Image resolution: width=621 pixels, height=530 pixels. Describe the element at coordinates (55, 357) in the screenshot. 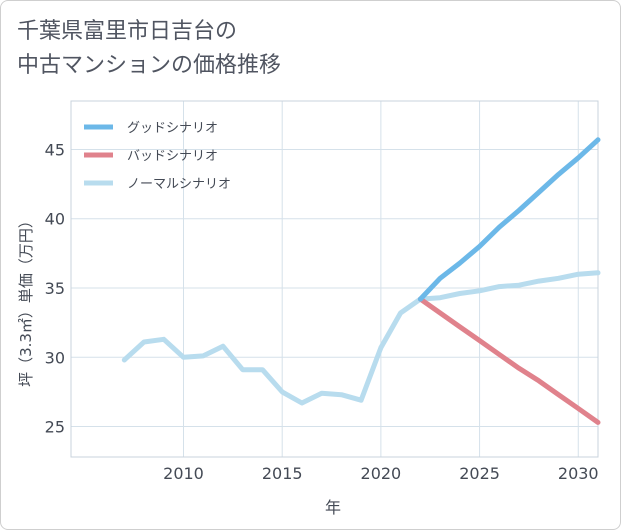

I see `y-tick-label-30: 30` at that location.